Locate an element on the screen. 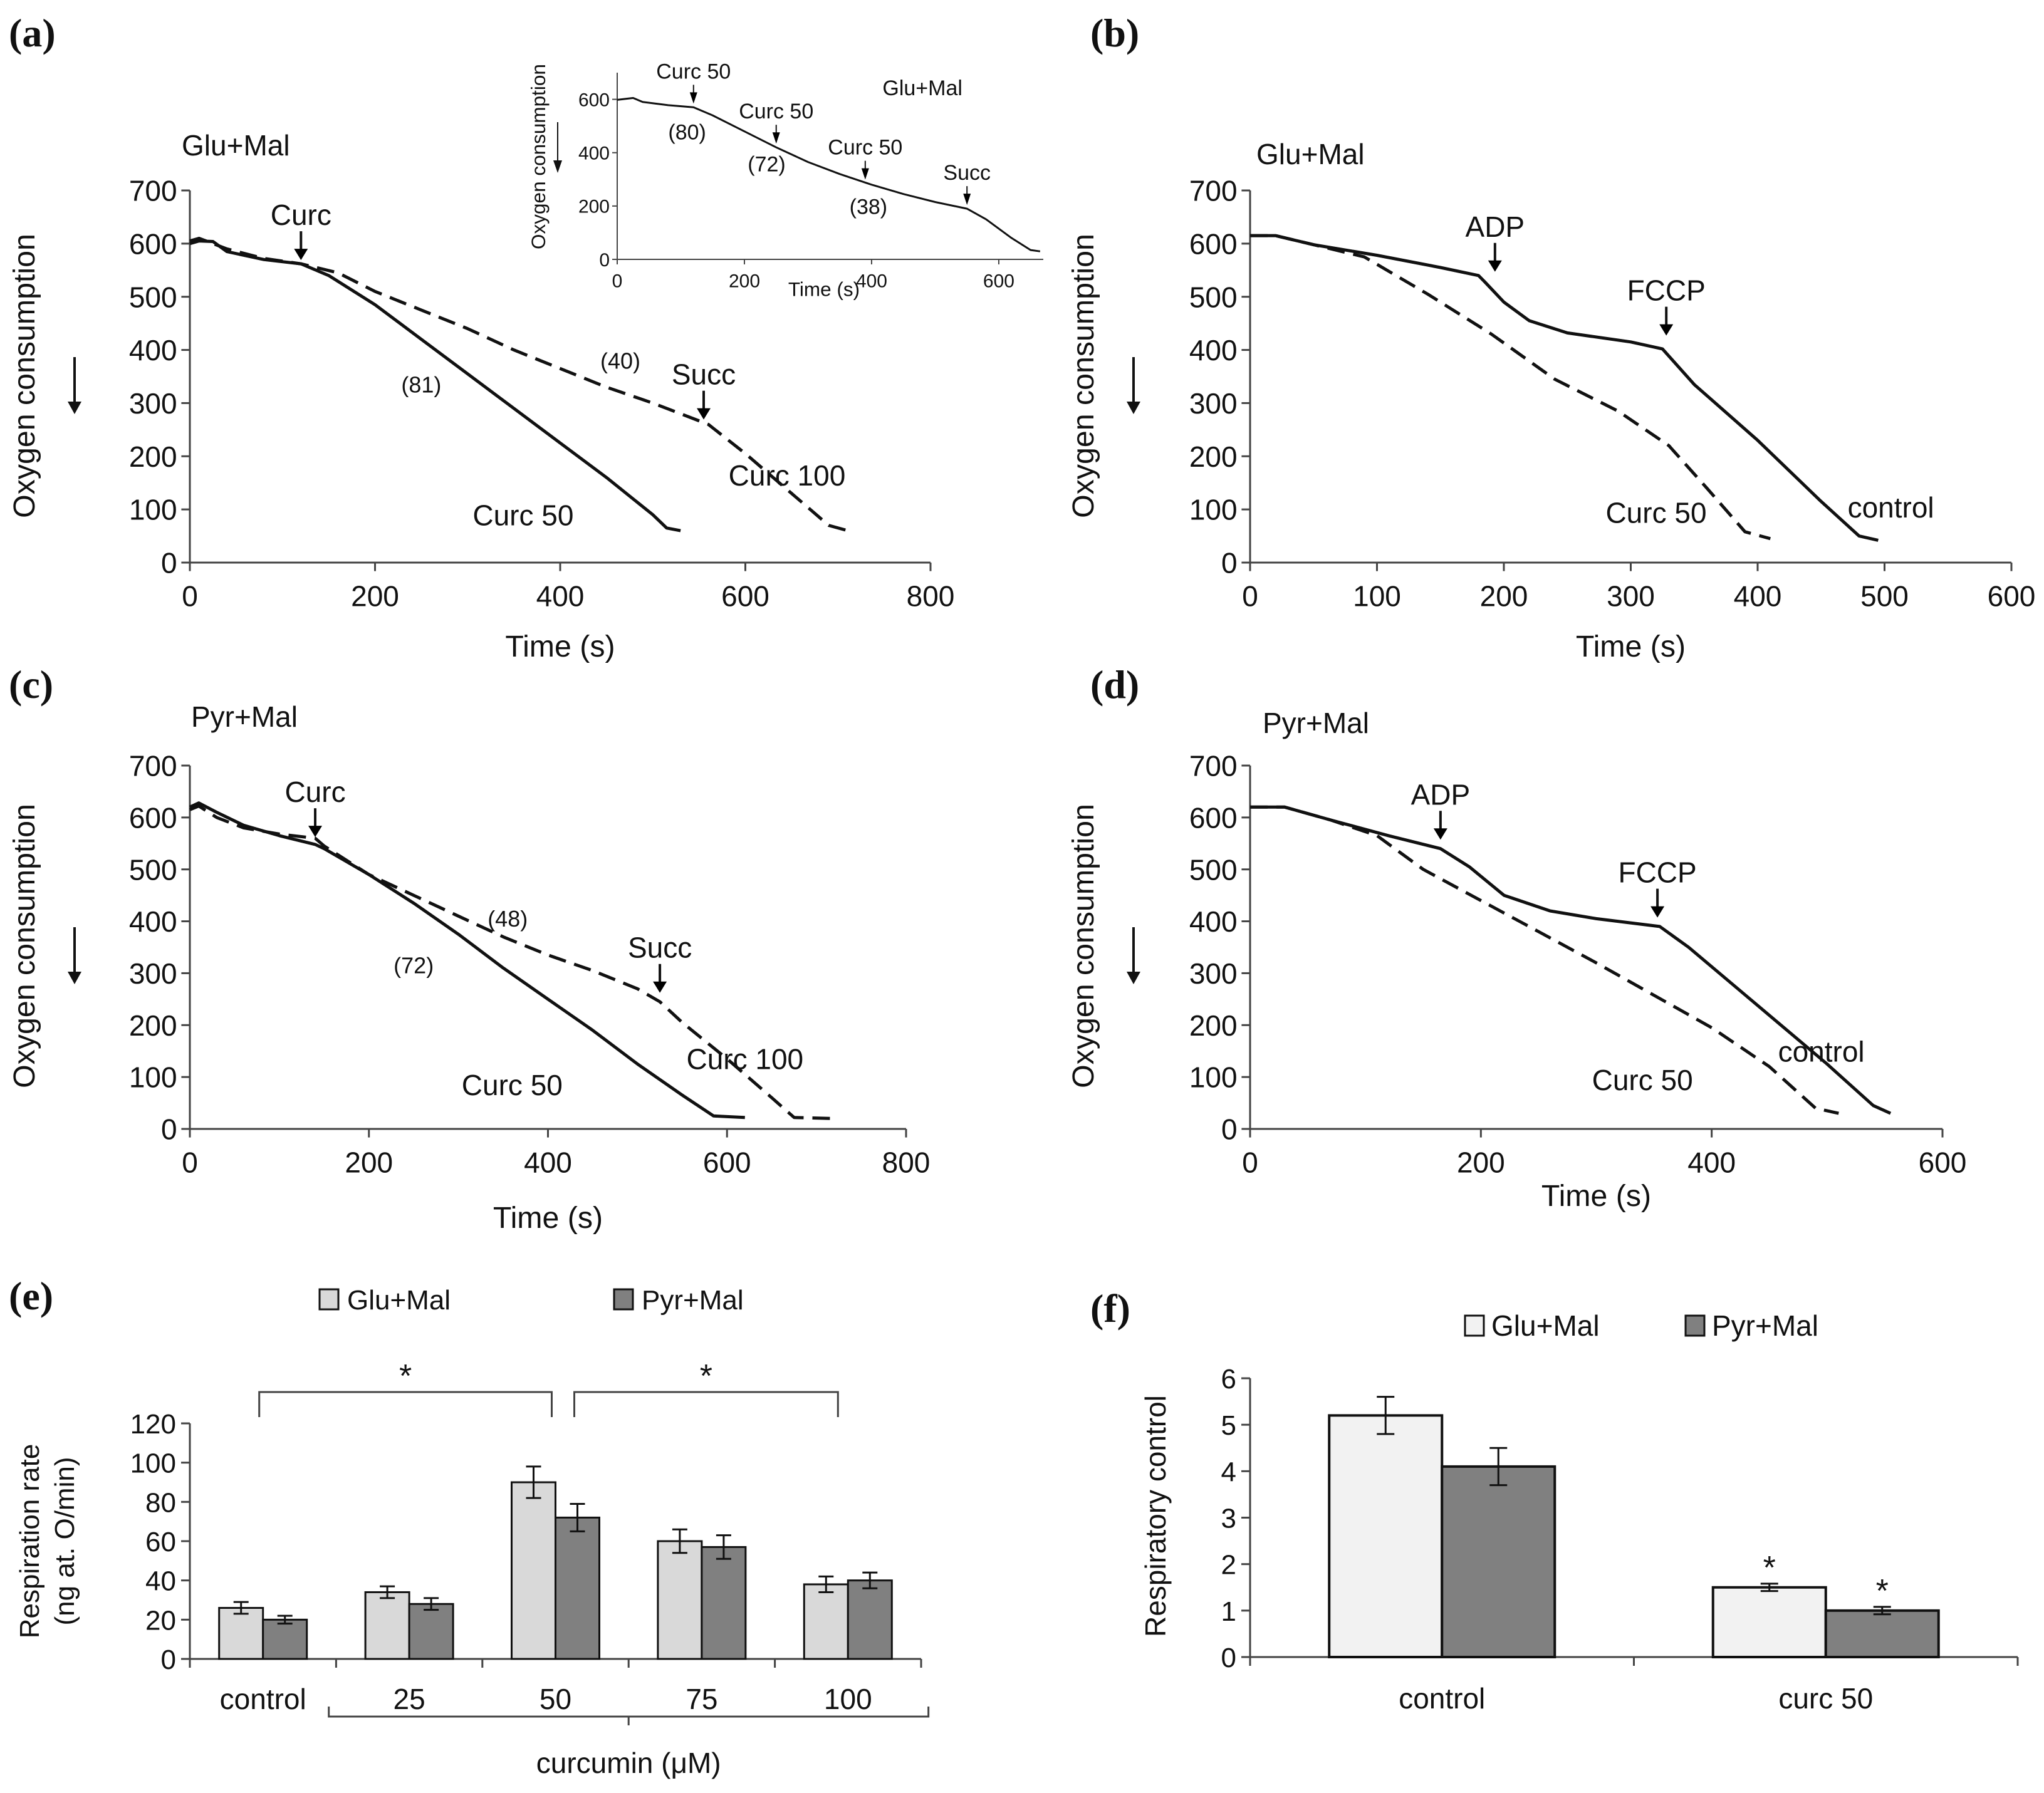 Image resolution: width=2044 pixels, height=1793 pixels. x-tick-label: 300 is located at coordinates (1631, 595).